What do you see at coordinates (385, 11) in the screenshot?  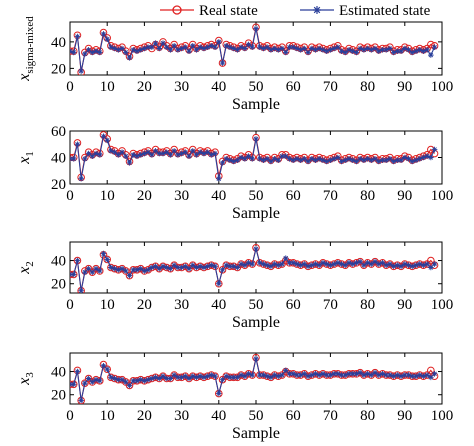 I see `legend-estimated-label: Estimated state` at bounding box center [385, 11].